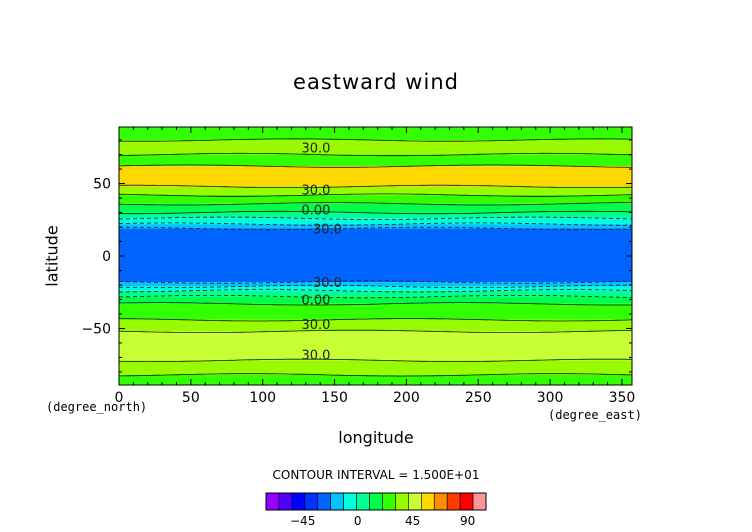 The image size is (752, 532). Describe the element at coordinates (96, 329) in the screenshot. I see `y-tick-label-0: −50` at that location.